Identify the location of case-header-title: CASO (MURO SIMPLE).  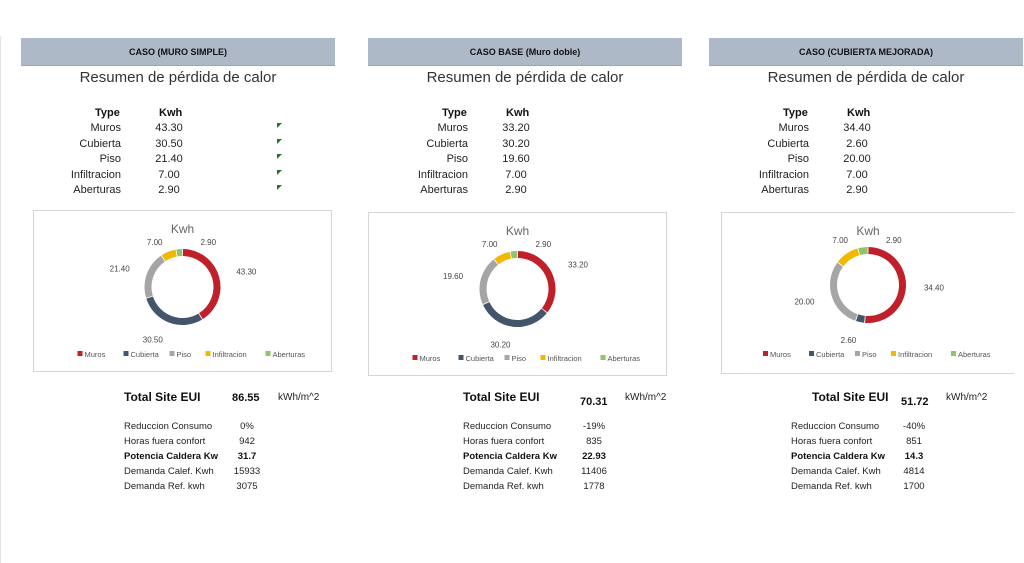
(178, 51).